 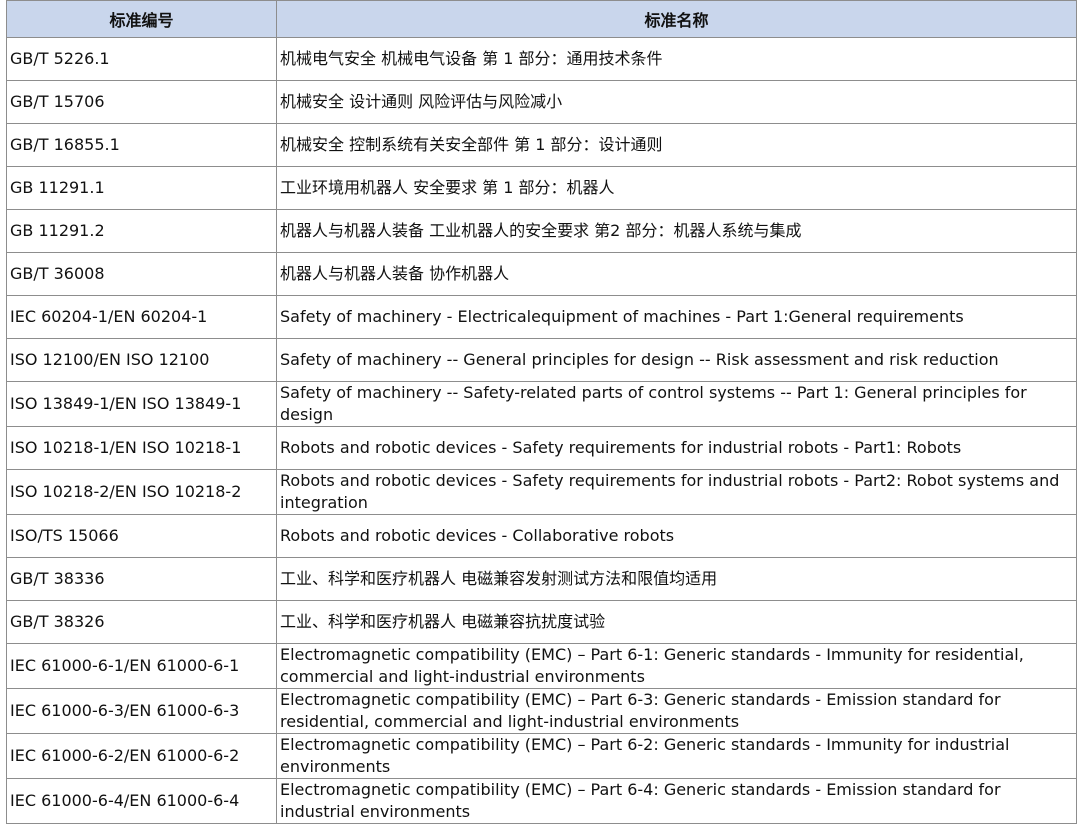 I want to click on table-row: GB/T 38326 工业、科学和医疗机器人 电磁兼容抗扰度试验, so click(x=541, y=622).